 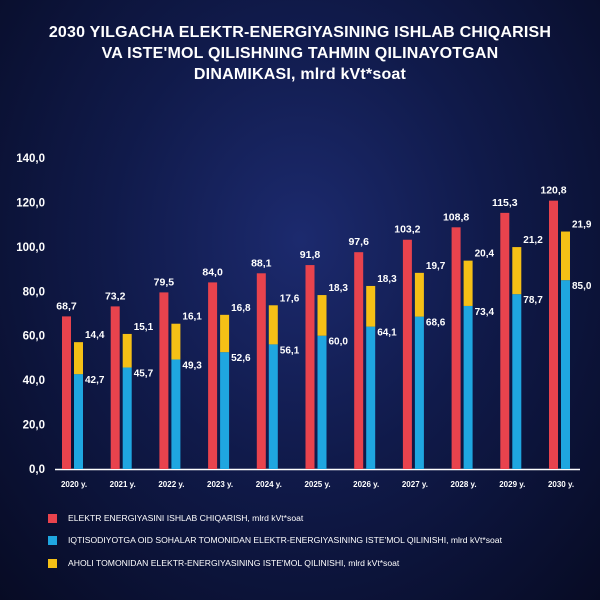 What do you see at coordinates (456, 217) in the screenshot?
I see `data-label-production: 108,8` at bounding box center [456, 217].